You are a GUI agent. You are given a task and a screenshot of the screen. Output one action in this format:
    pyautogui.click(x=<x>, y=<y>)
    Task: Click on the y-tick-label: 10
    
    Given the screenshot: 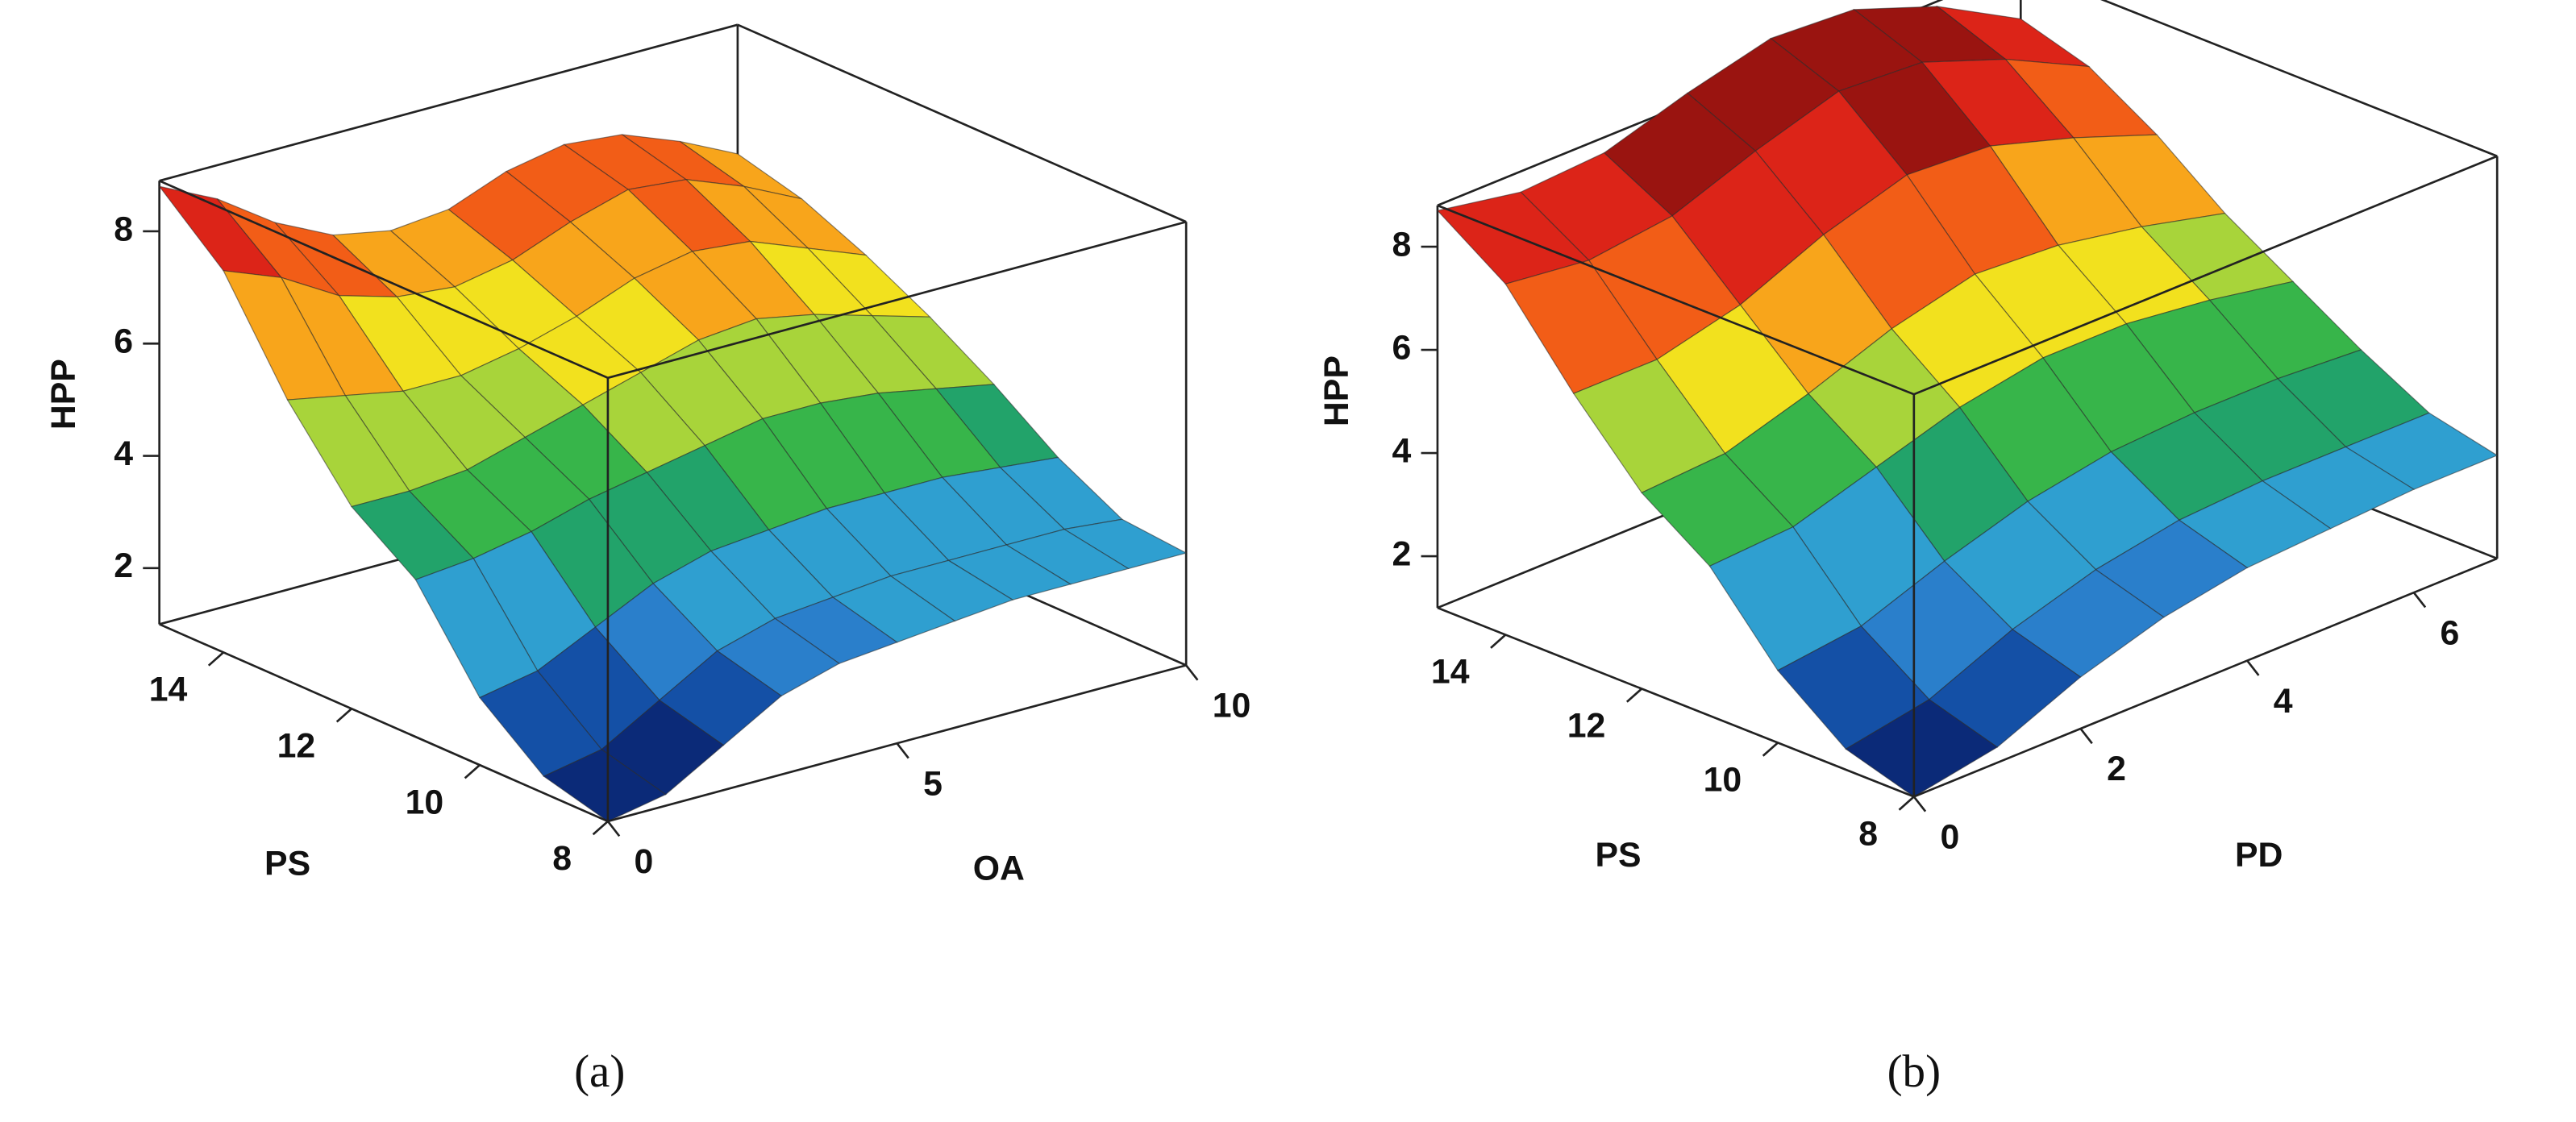 What is the action you would take?
    pyautogui.click(x=1232, y=706)
    